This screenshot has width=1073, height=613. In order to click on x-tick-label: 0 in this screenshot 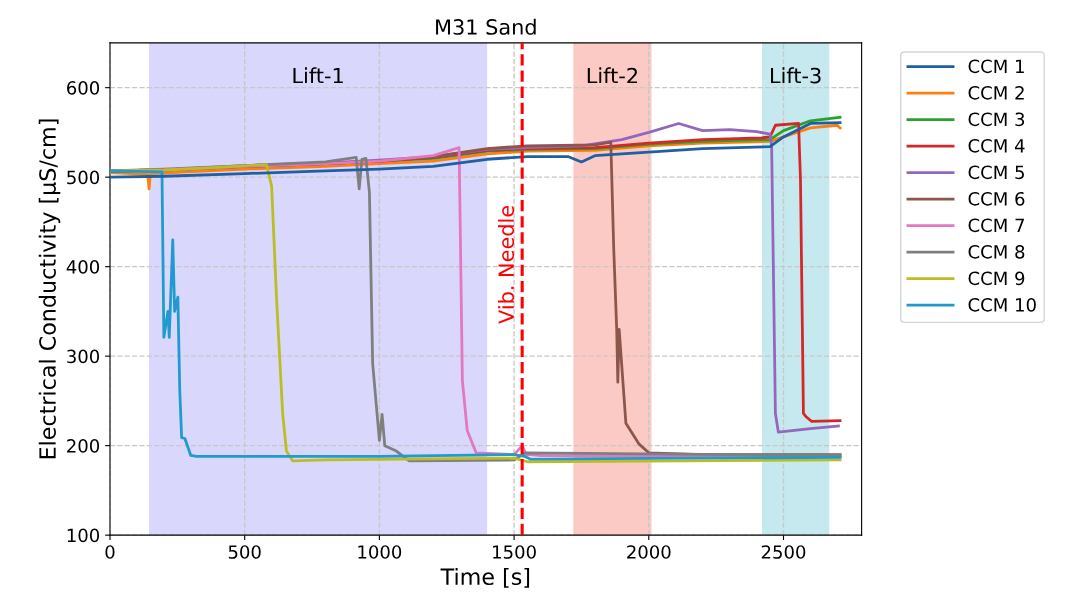, I will do `click(110, 552)`.